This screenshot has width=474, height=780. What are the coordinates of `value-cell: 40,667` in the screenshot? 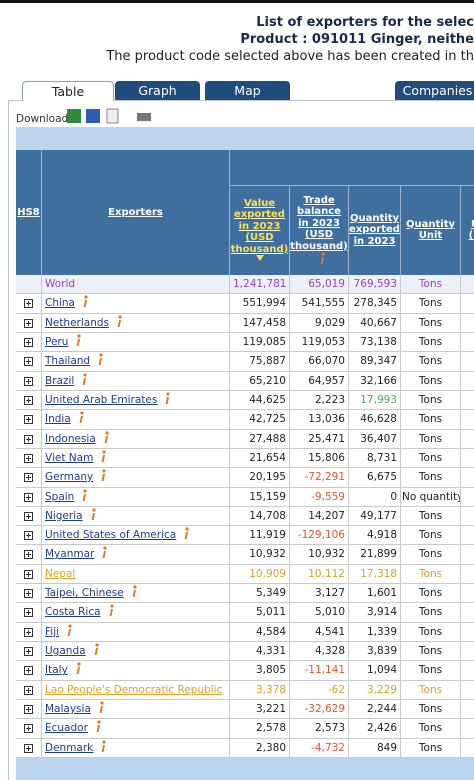 It's located at (375, 323).